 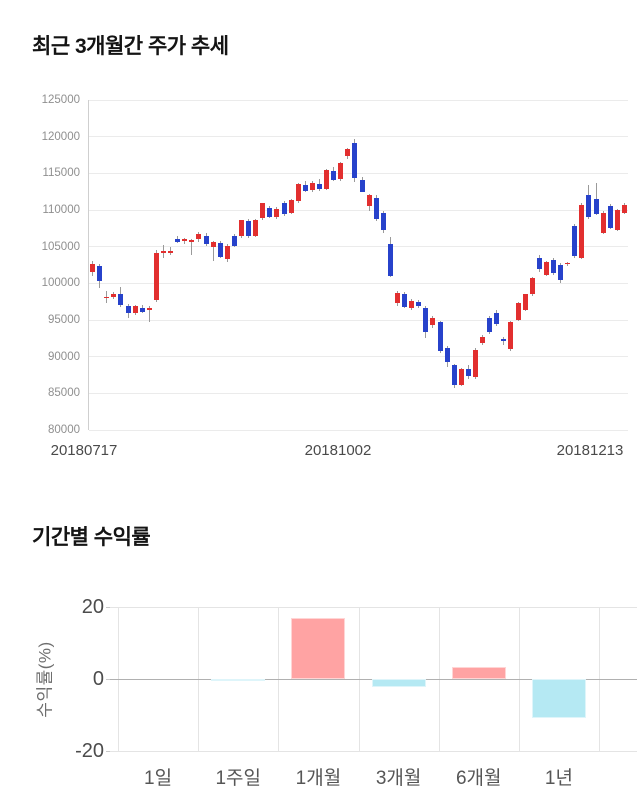 I want to click on returns-category-label: 1일, so click(x=158, y=778).